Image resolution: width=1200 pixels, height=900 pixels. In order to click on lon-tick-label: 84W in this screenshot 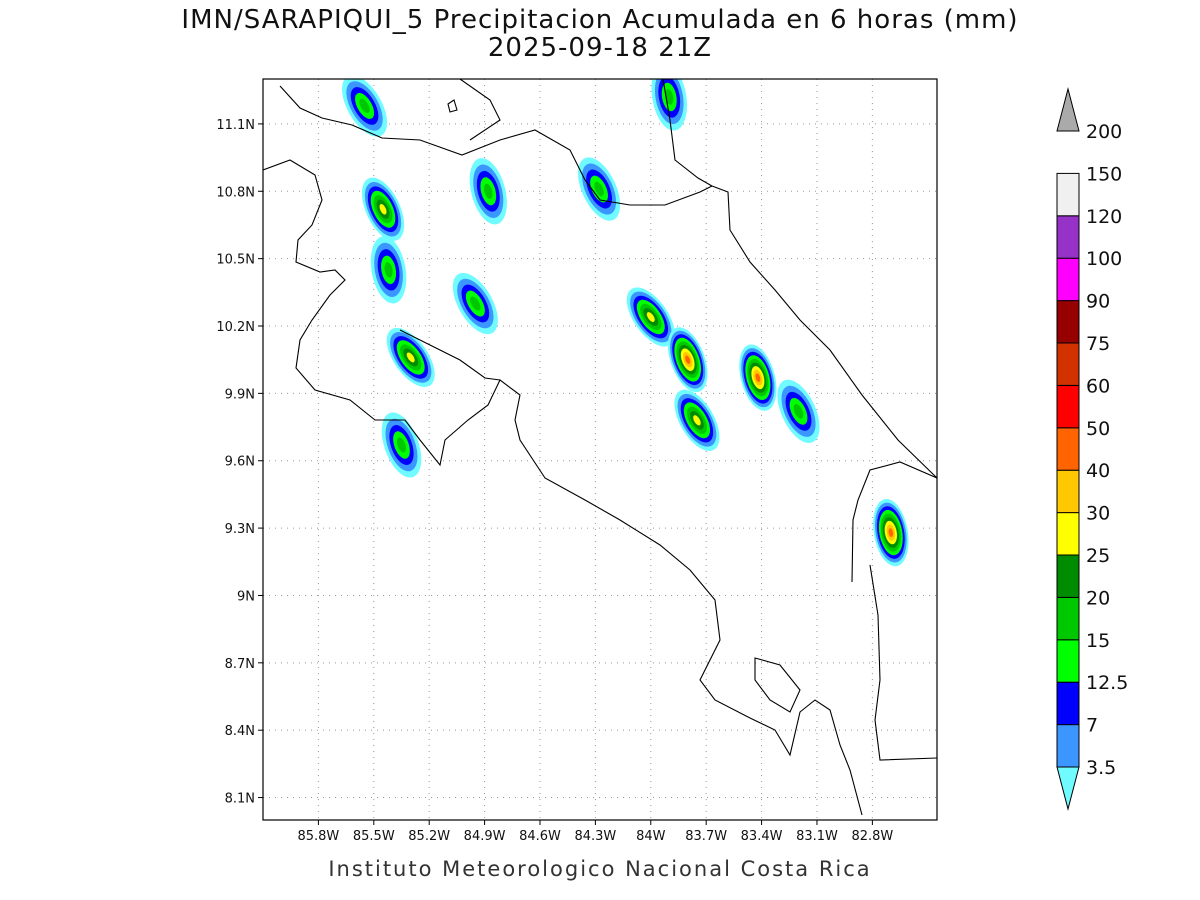, I will do `click(651, 836)`.